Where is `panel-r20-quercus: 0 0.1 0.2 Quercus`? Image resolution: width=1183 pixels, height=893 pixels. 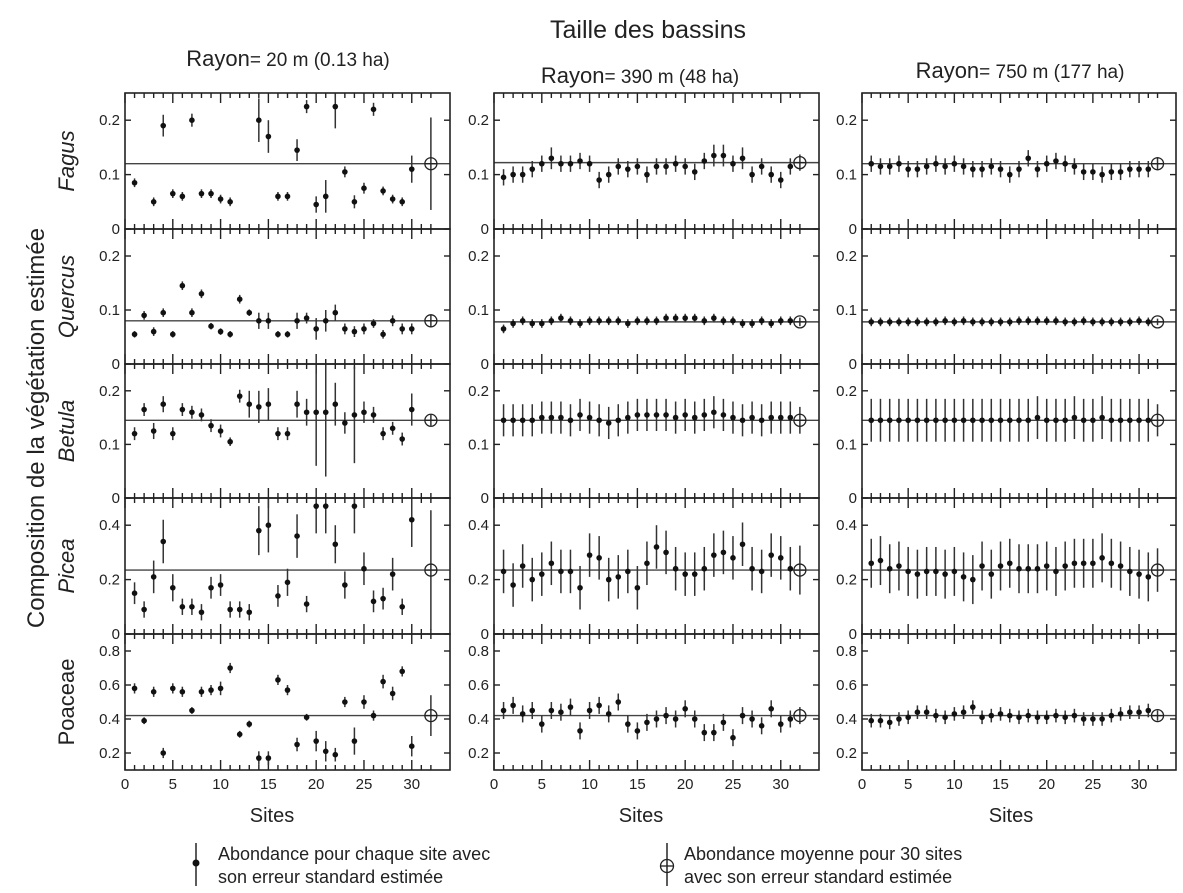
panel-r20-quercus: 0 0.1 0.2 Quercus is located at coordinates (252, 300).